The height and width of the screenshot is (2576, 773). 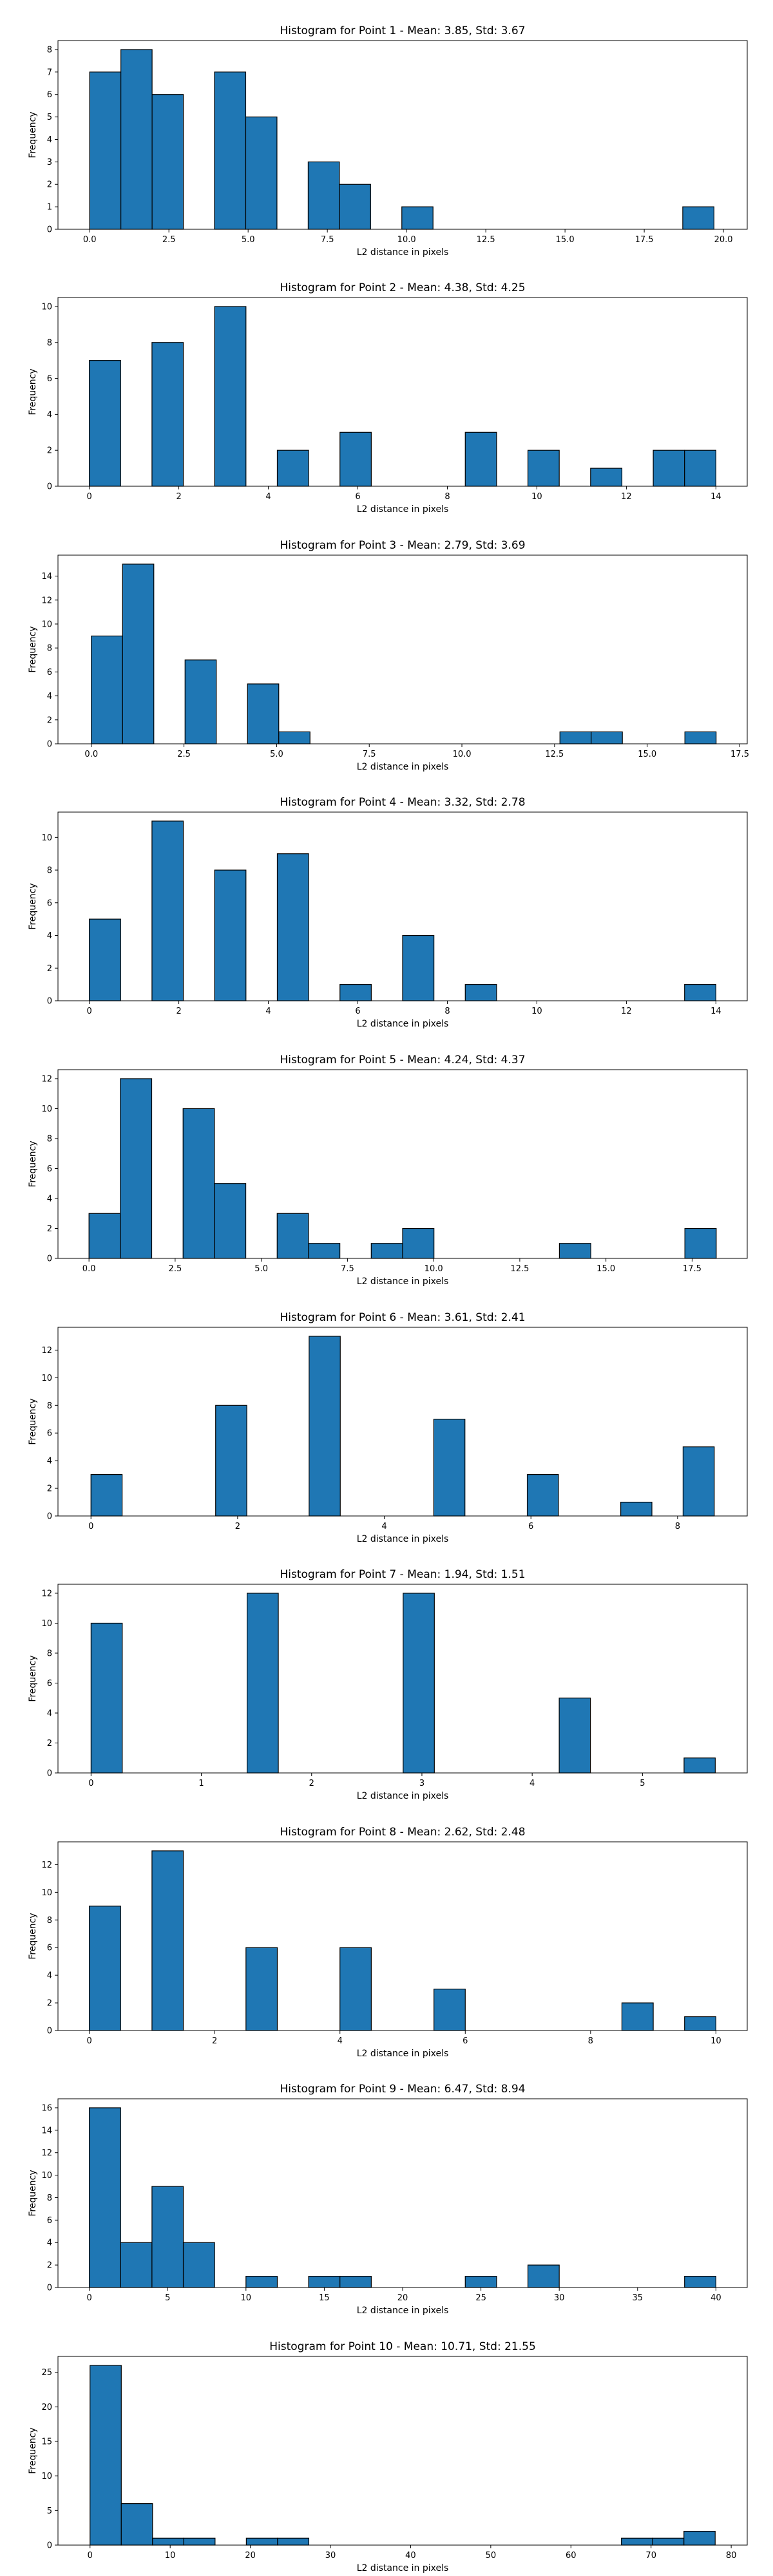 What do you see at coordinates (167, 2298) in the screenshot?
I see `x-tick-label: 5` at bounding box center [167, 2298].